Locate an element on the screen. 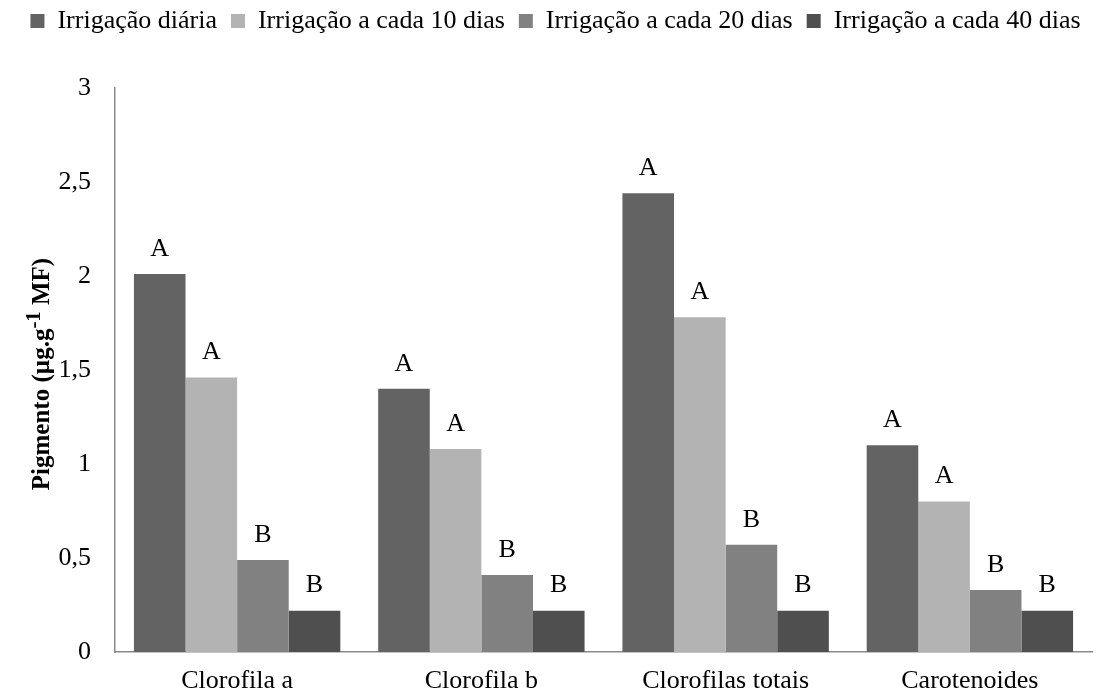  x-tick-label: Clorofila b is located at coordinates (481, 680).